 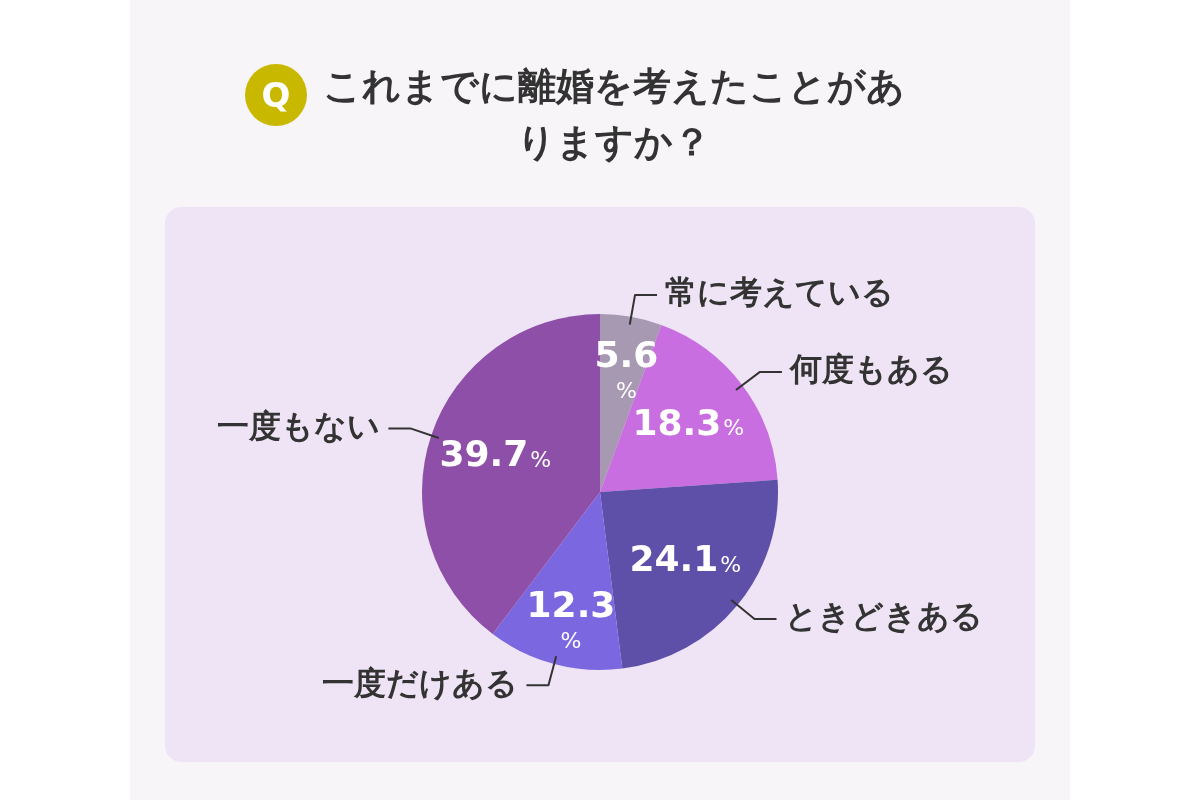 I want to click on data-label: 12.3%, so click(x=571, y=618).